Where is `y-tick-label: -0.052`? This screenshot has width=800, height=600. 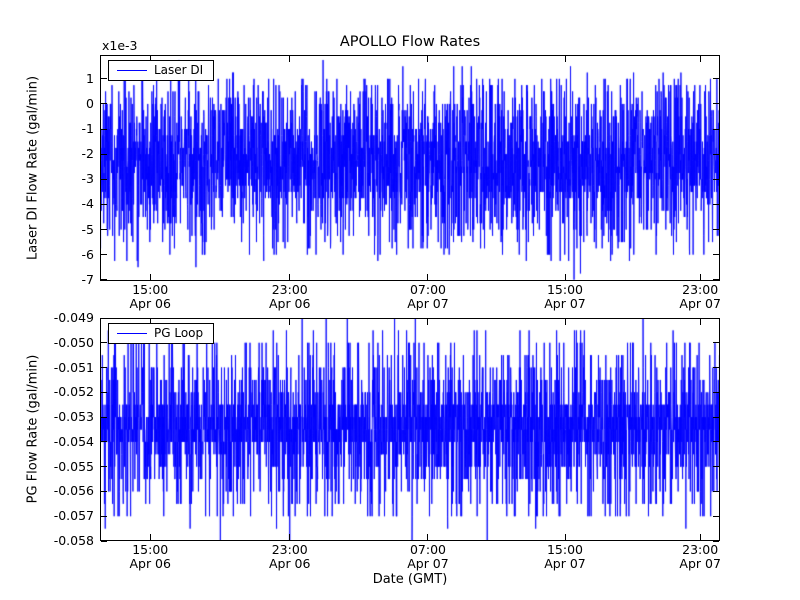
y-tick-label: -0.052 is located at coordinates (73, 392).